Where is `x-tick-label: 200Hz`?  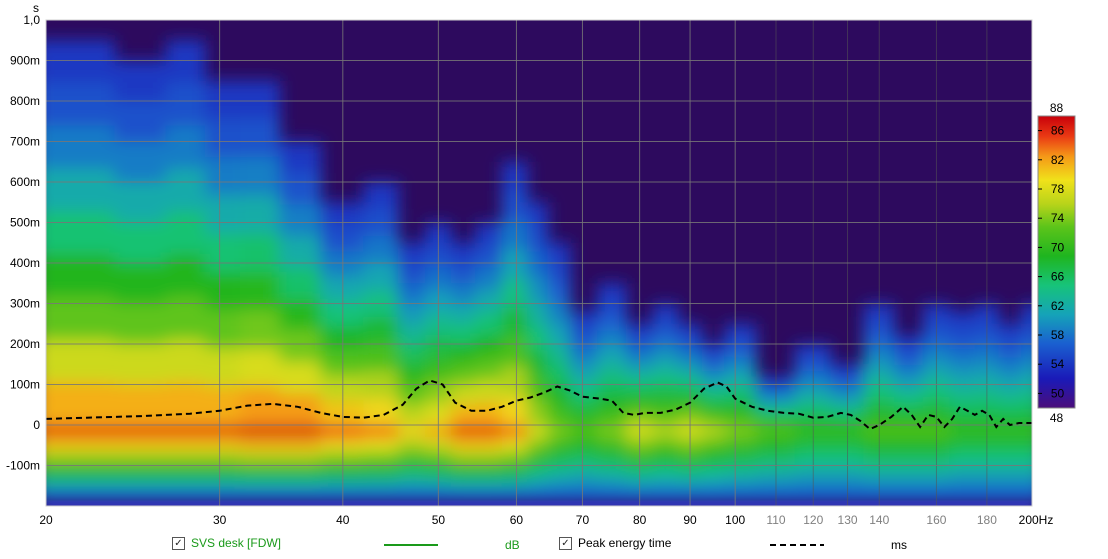 x-tick-label: 200Hz is located at coordinates (1036, 520).